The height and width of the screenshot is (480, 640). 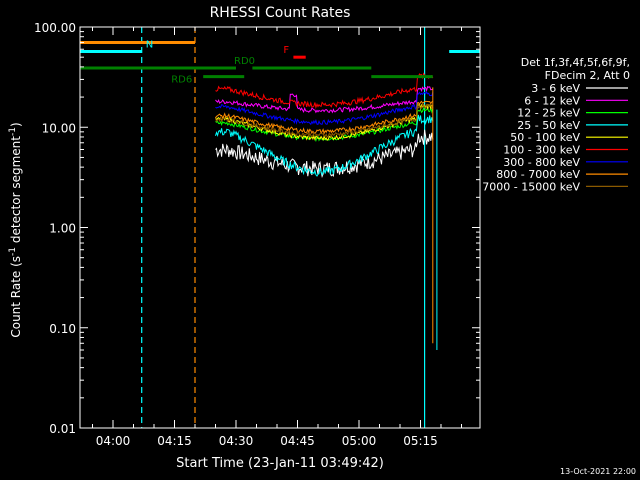 What do you see at coordinates (324, 117) in the screenshot?
I see `series-line-800-7000-kev` at bounding box center [324, 117].